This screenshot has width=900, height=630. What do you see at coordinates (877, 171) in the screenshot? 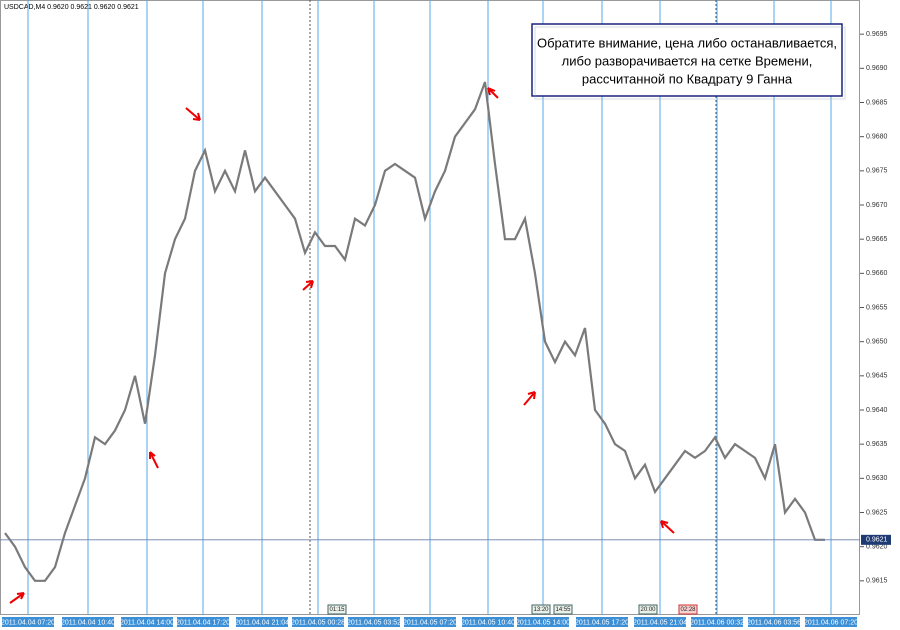
I see `y-tick-label: 0.9675` at bounding box center [877, 171].